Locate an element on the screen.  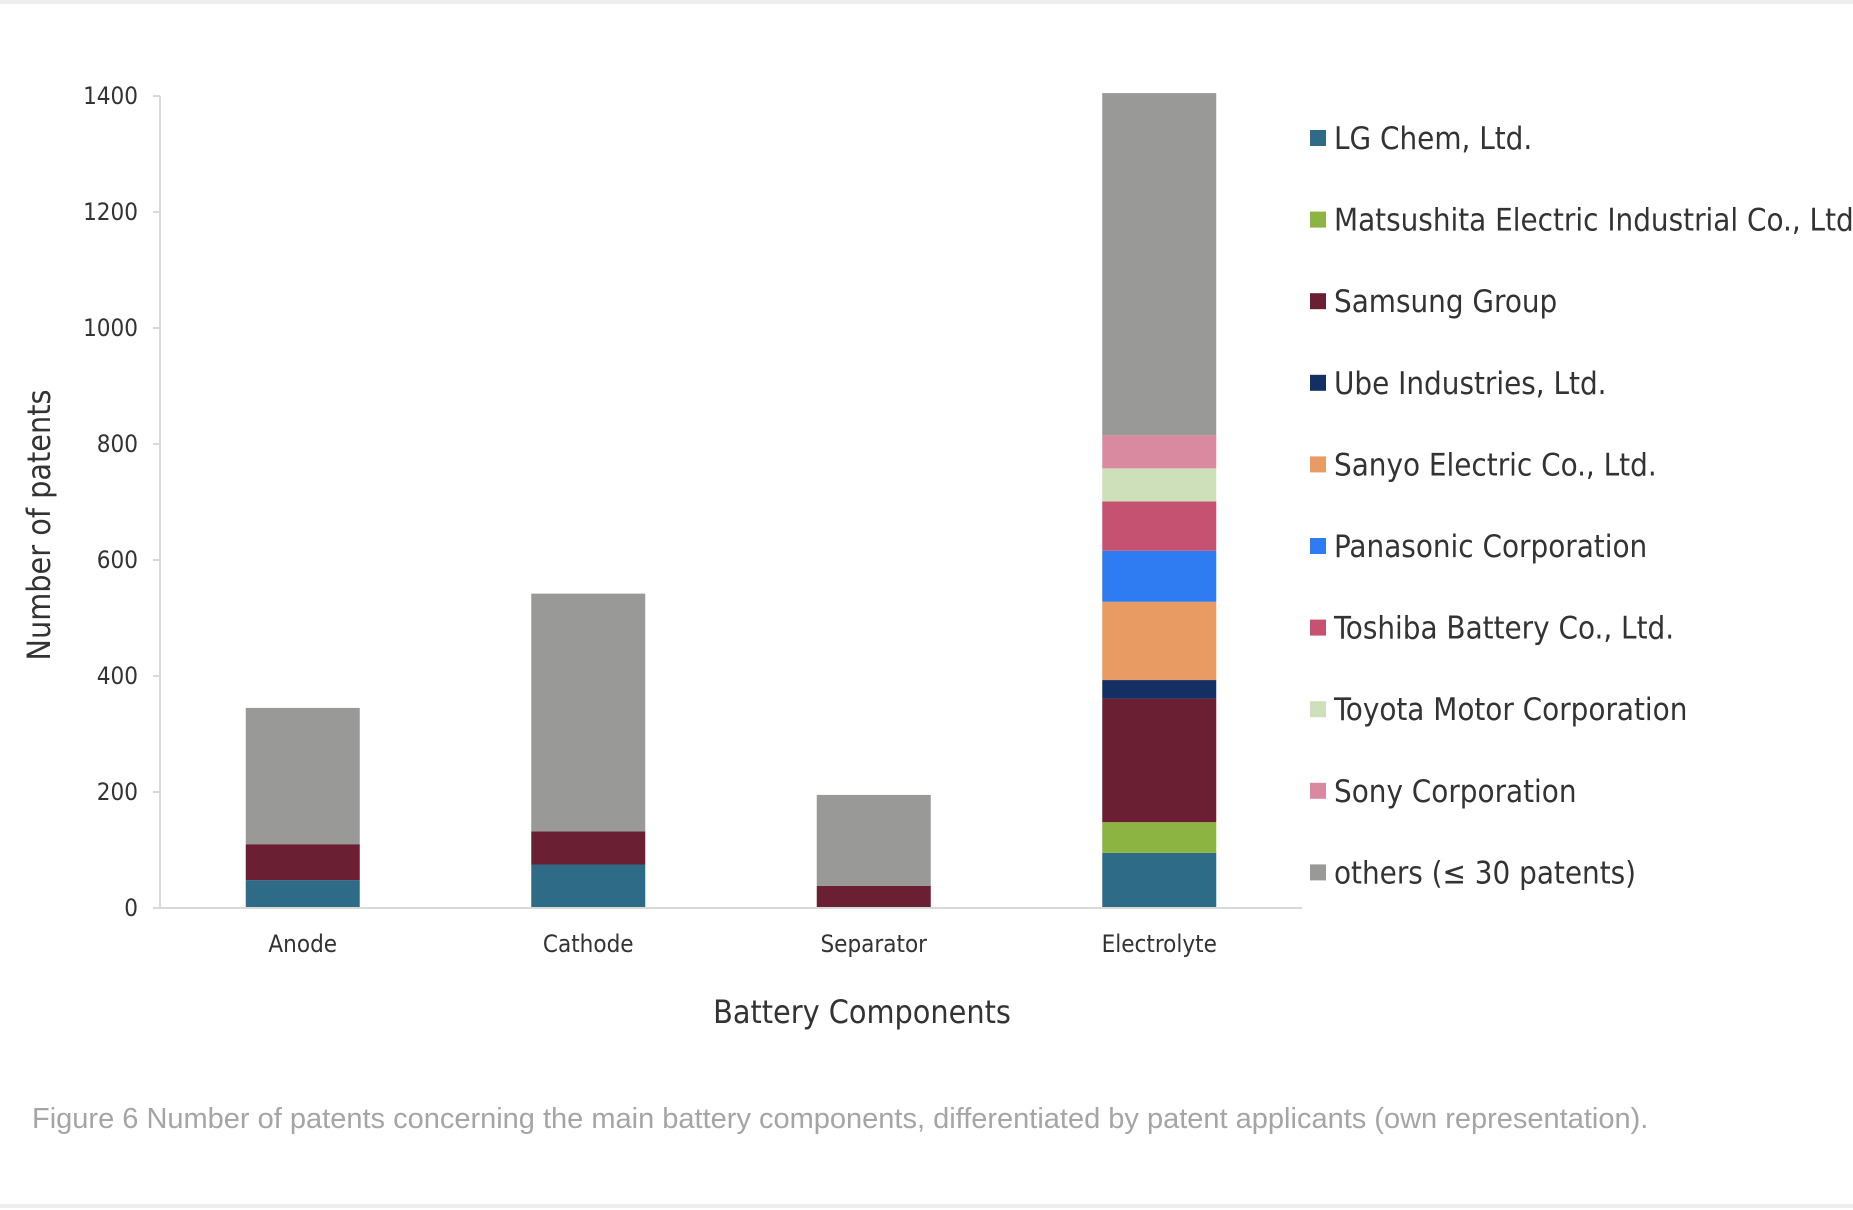
x-tick-label-electrolyte: Electrolyte is located at coordinates (1159, 944).